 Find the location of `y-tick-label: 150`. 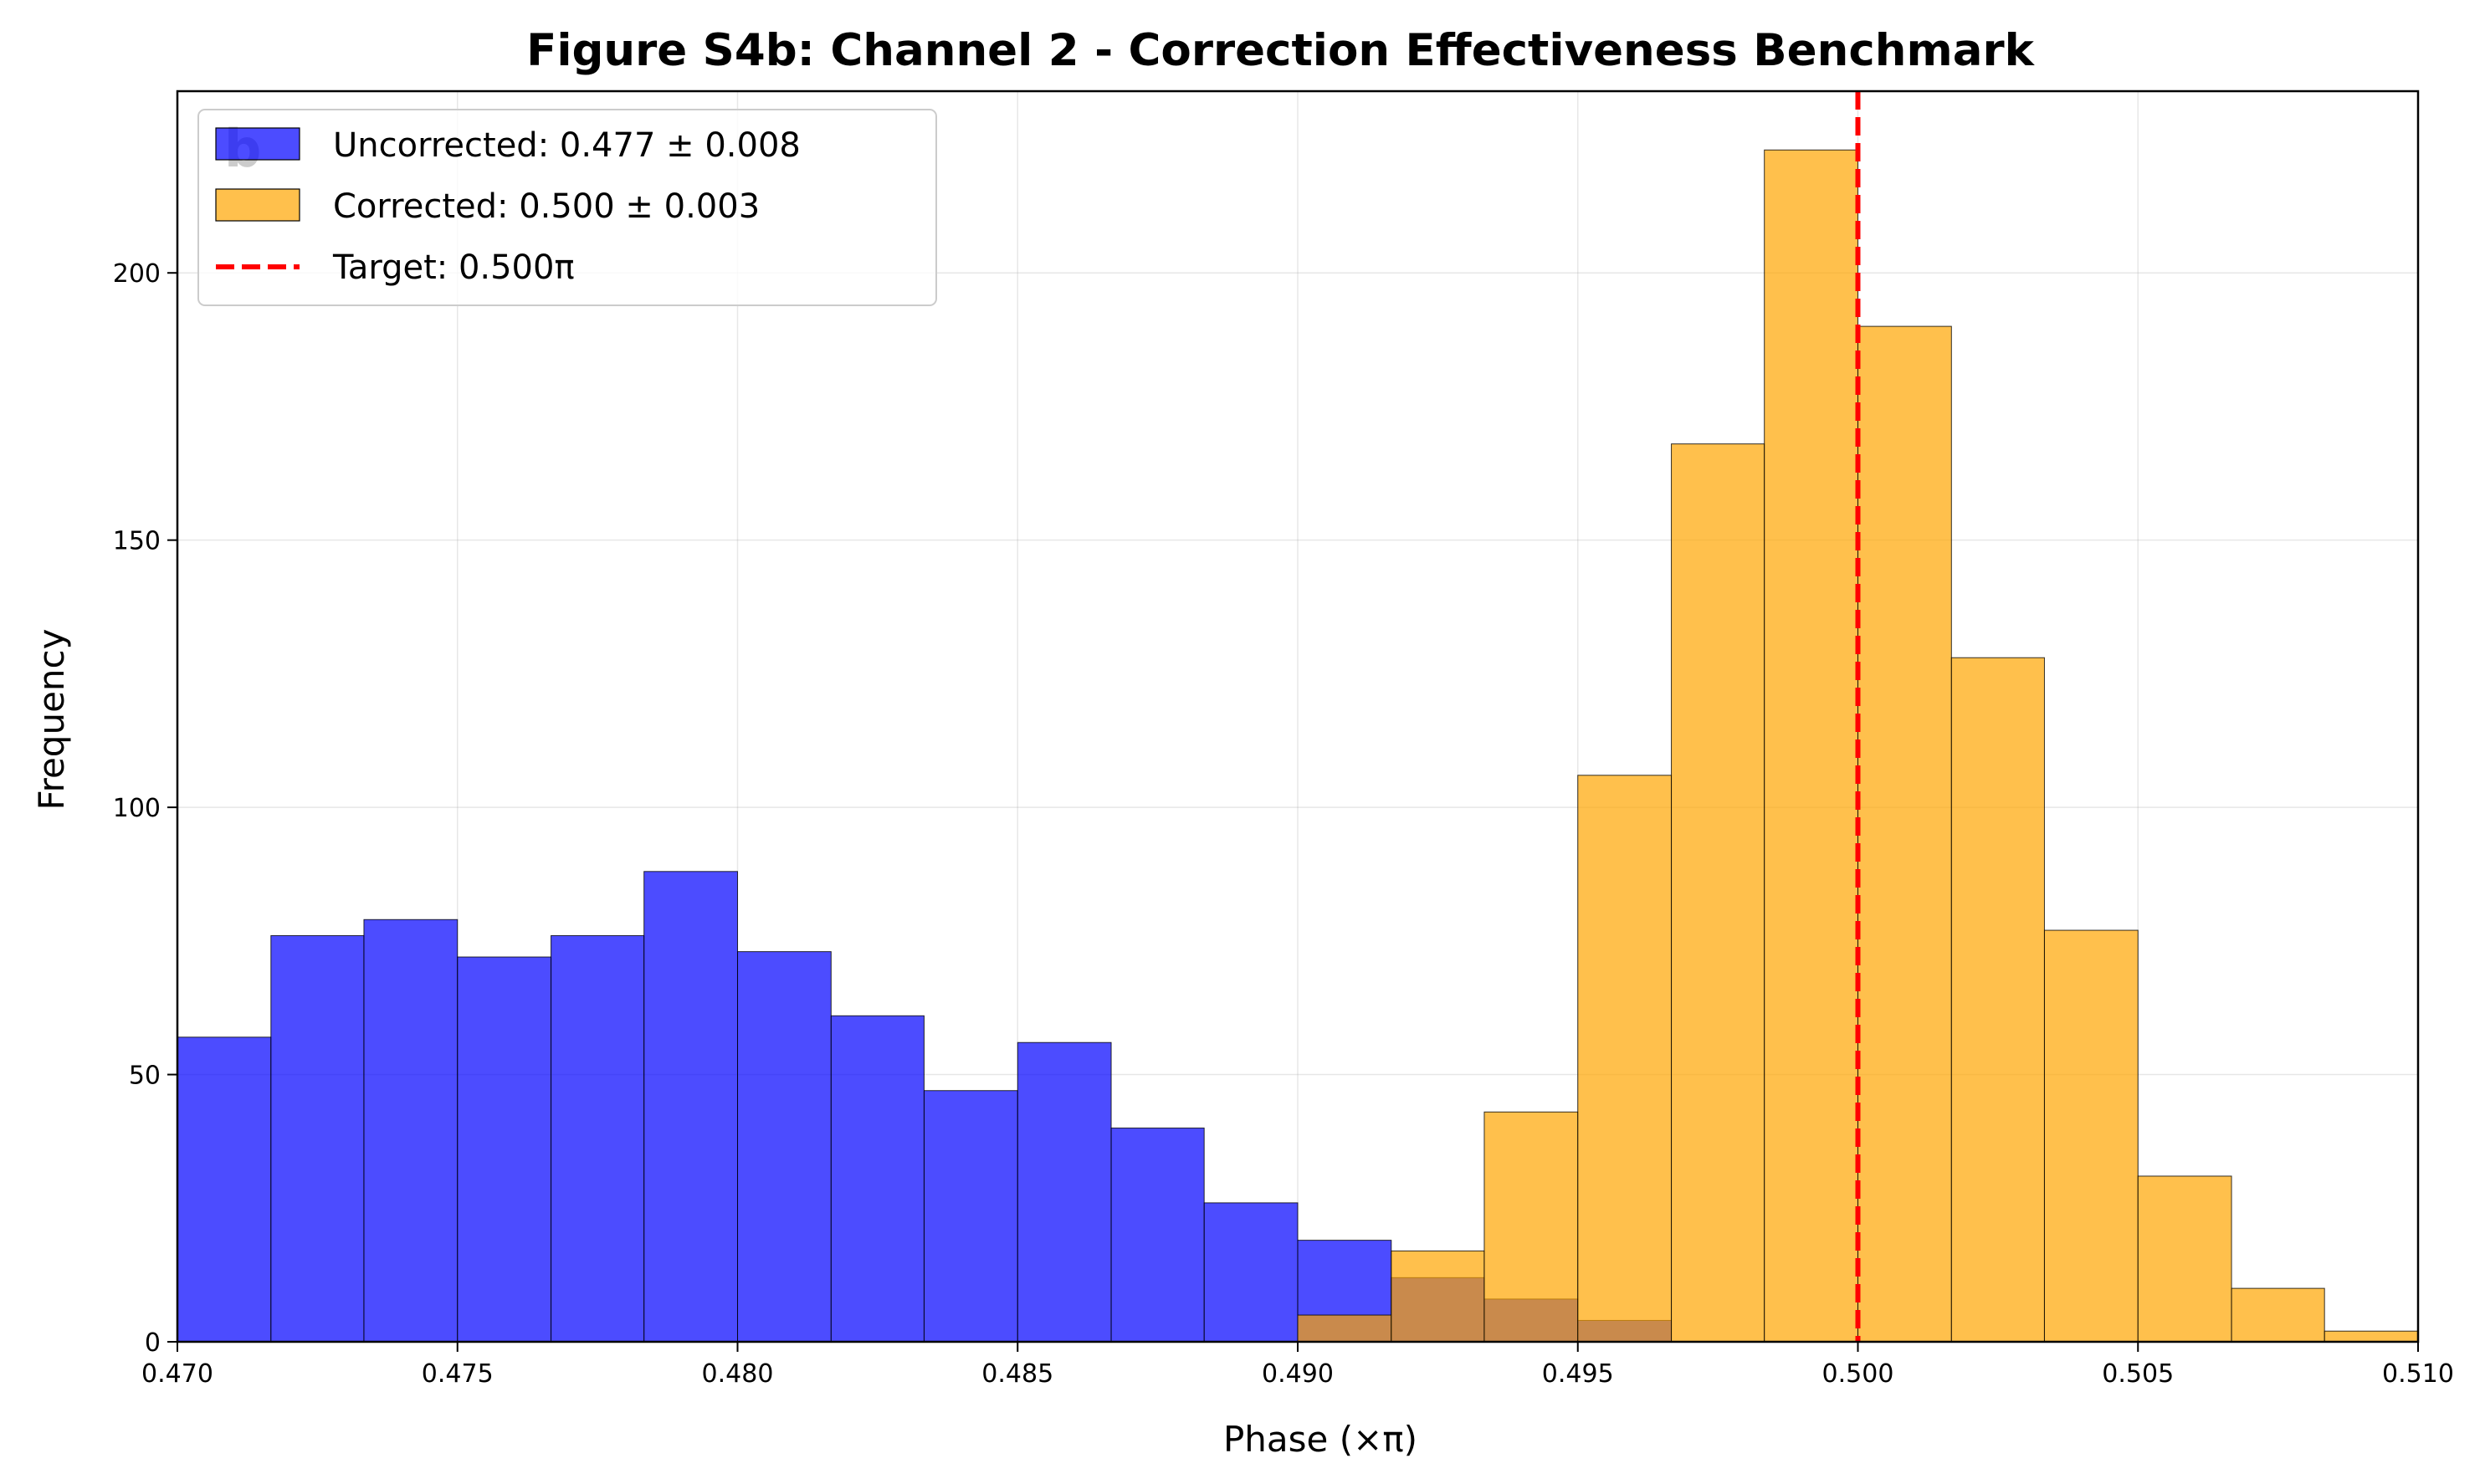

y-tick-label: 150 is located at coordinates (137, 541).